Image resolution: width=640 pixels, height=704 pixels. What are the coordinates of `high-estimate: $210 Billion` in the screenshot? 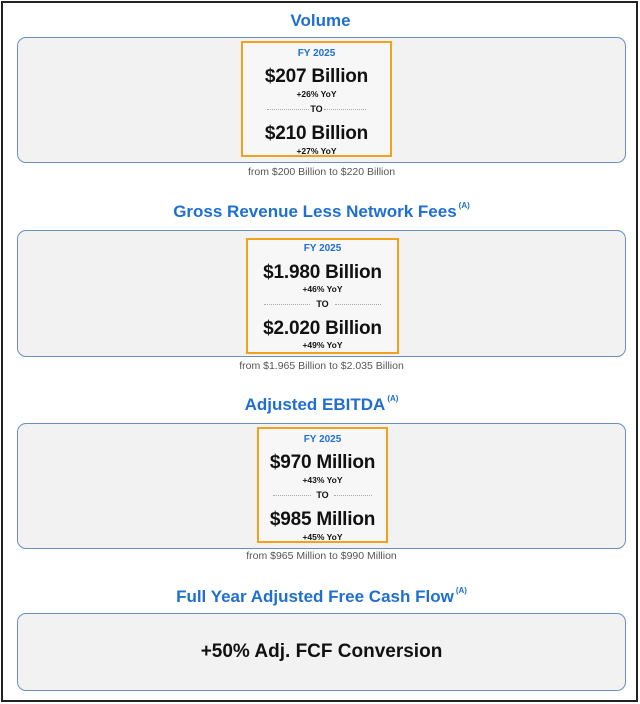 It's located at (316, 133).